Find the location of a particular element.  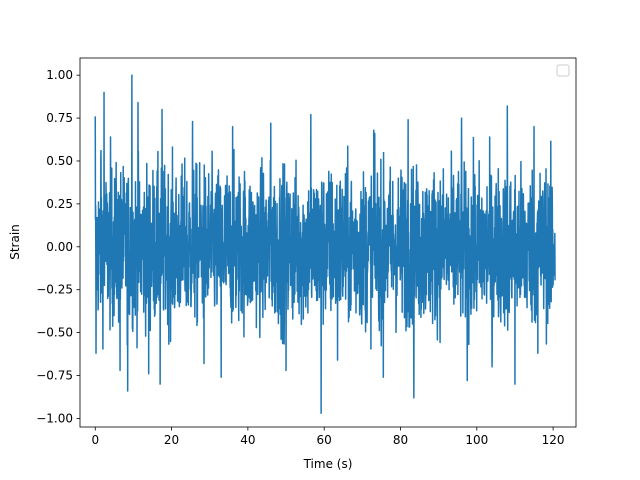

y-tick-label: 0.00 is located at coordinates (59, 247).